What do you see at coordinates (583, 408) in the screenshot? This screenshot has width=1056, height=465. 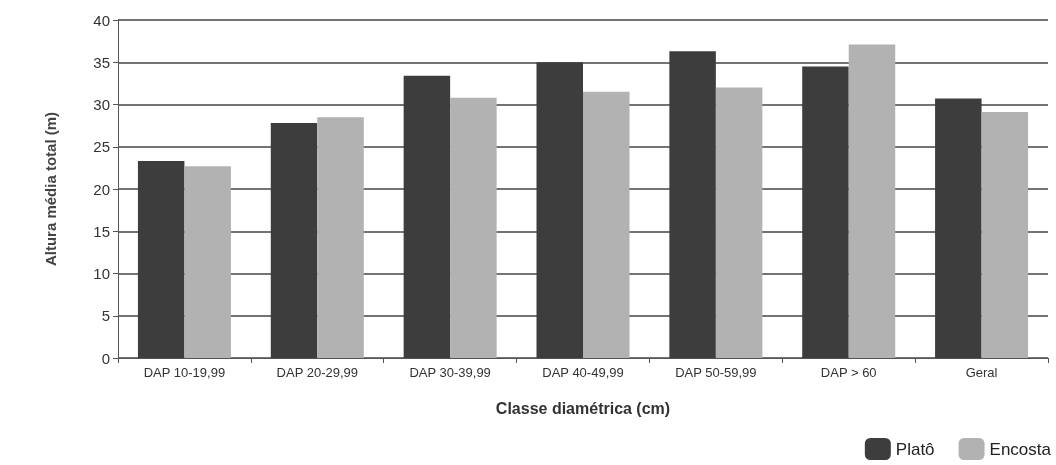 I see `x-axis-title: Classe diamétrica (cm)` at bounding box center [583, 408].